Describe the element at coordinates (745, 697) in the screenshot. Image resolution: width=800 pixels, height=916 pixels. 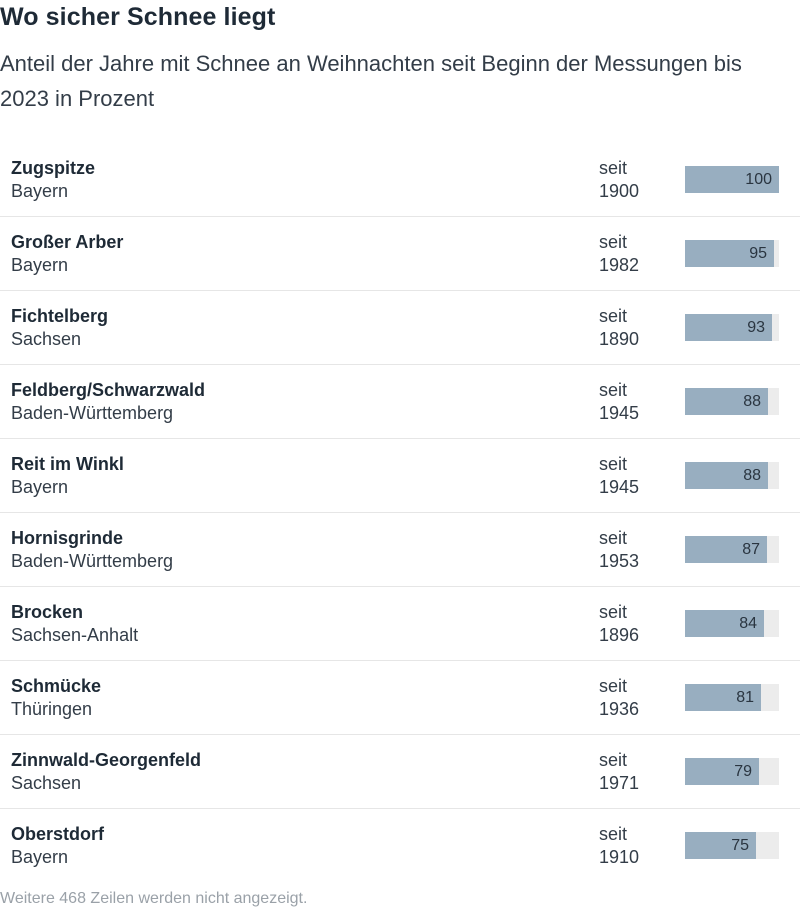
I see `bar-value-label: 81` at that location.